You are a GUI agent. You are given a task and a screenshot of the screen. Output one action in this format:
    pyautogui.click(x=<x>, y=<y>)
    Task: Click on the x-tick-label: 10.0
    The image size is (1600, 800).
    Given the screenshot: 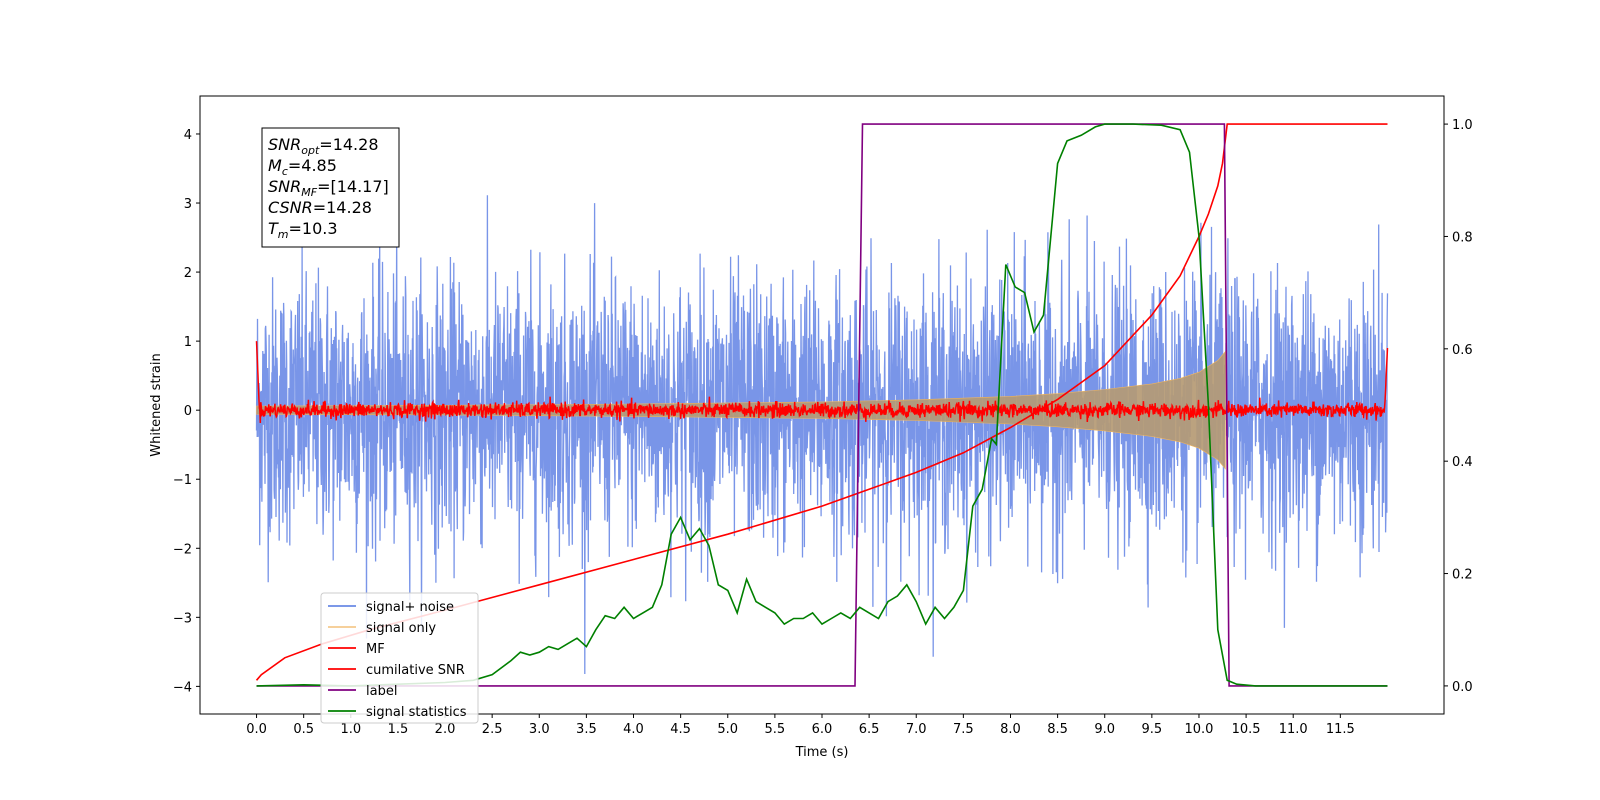 What is the action you would take?
    pyautogui.click(x=1198, y=729)
    